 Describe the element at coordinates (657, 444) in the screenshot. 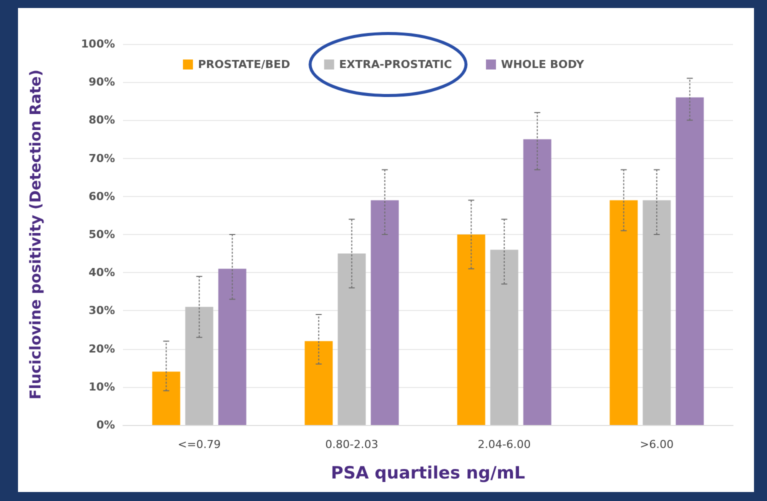

I see `x-tick-label: >6.00` at that location.